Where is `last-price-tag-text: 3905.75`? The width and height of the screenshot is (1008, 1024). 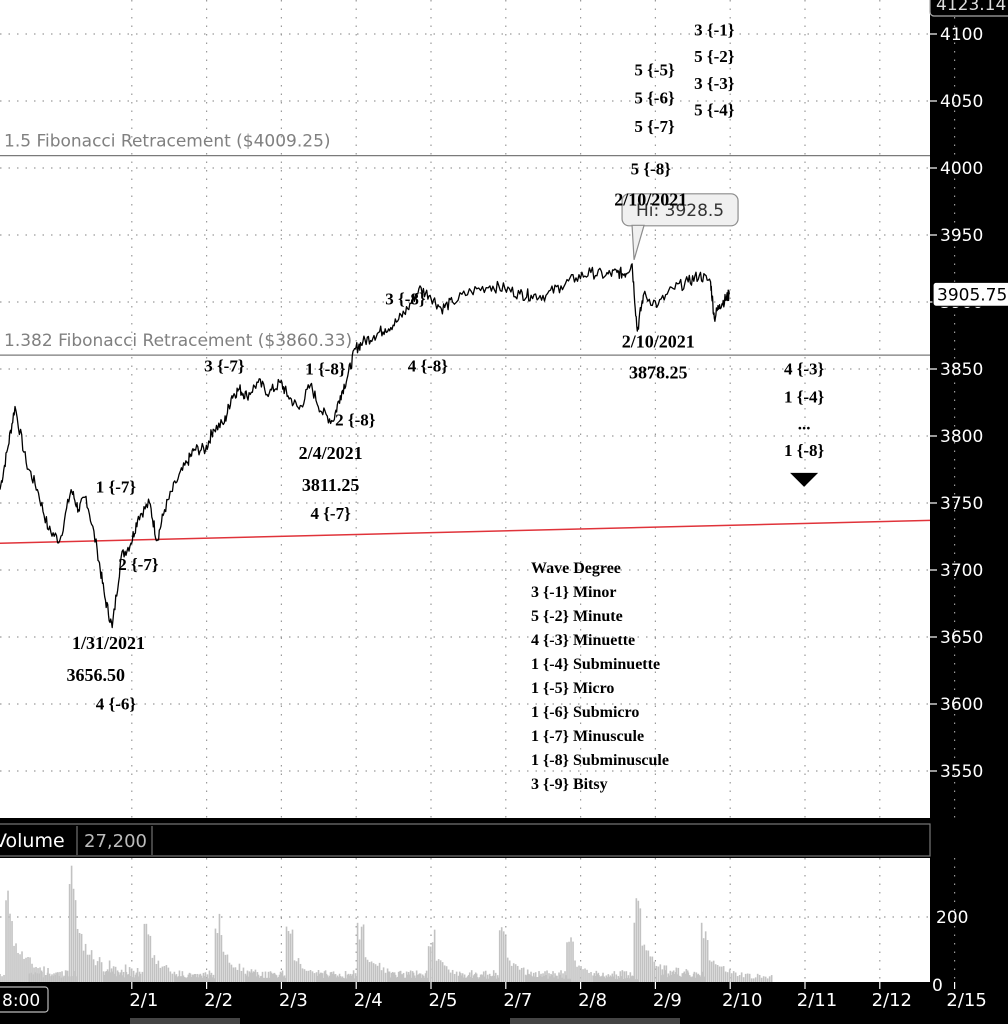 last-price-tag-text: 3905.75 is located at coordinates (972, 295).